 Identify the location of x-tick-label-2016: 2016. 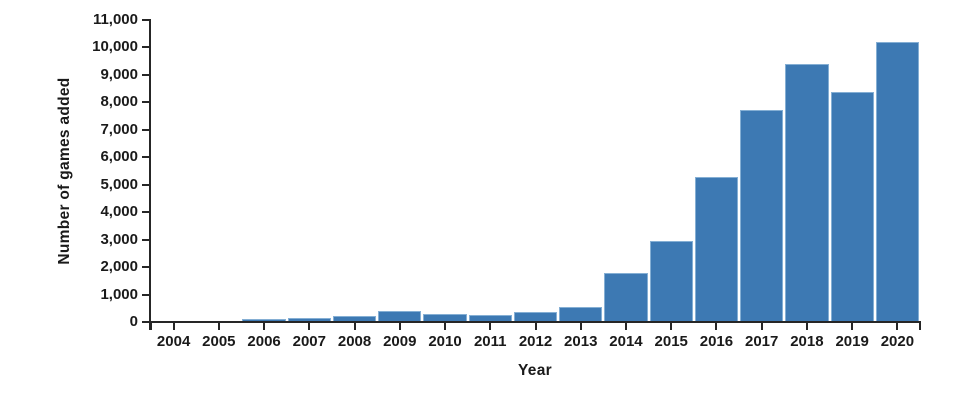
(716, 341).